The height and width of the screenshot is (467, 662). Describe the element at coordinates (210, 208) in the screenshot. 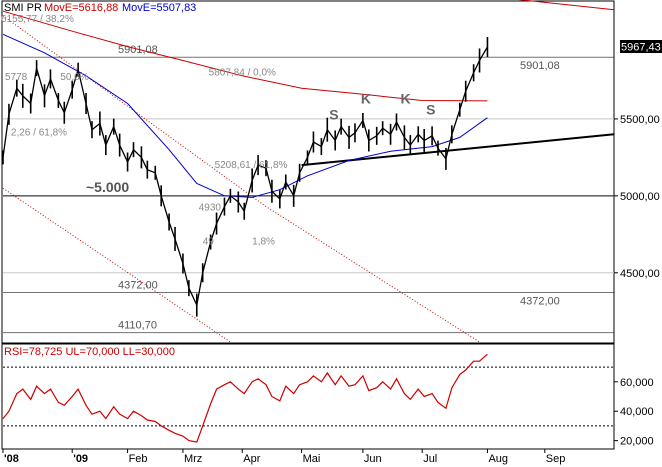

I see `fib-label-6: 4930` at that location.